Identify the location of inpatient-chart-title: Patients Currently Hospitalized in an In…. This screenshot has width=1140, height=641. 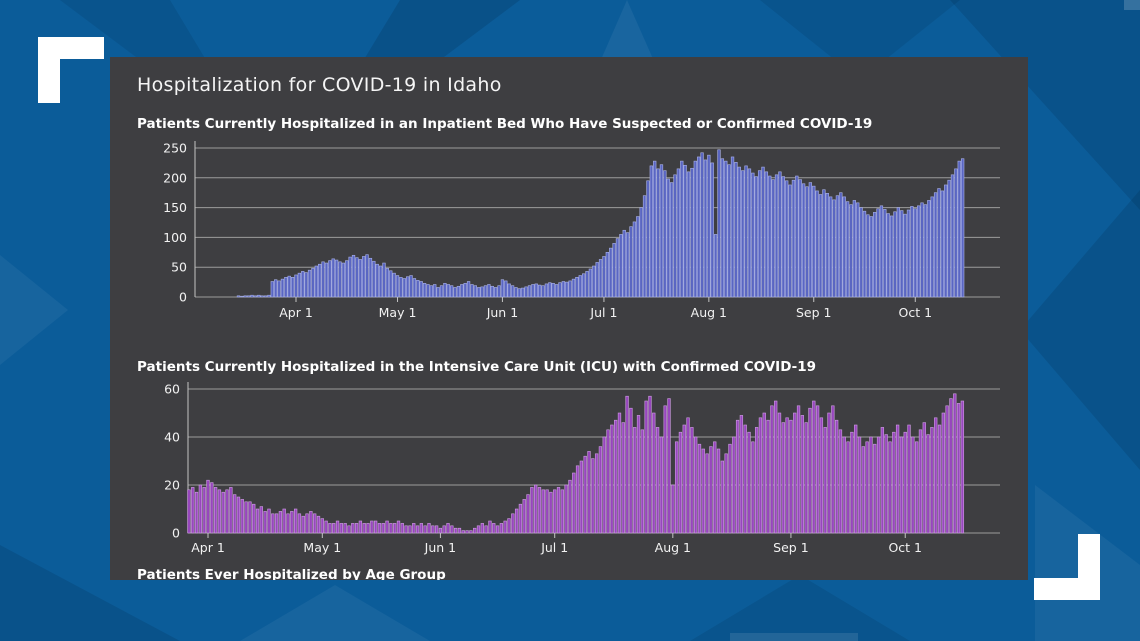
(505, 124).